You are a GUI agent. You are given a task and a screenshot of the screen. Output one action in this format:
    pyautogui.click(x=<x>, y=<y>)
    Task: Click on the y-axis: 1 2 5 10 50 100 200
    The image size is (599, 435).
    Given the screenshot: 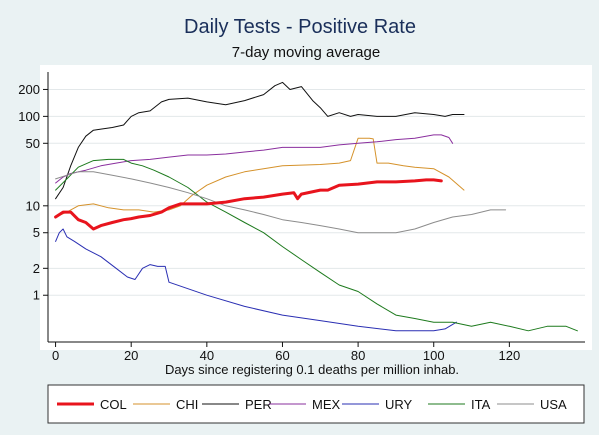 What is the action you would take?
    pyautogui.click(x=33, y=207)
    